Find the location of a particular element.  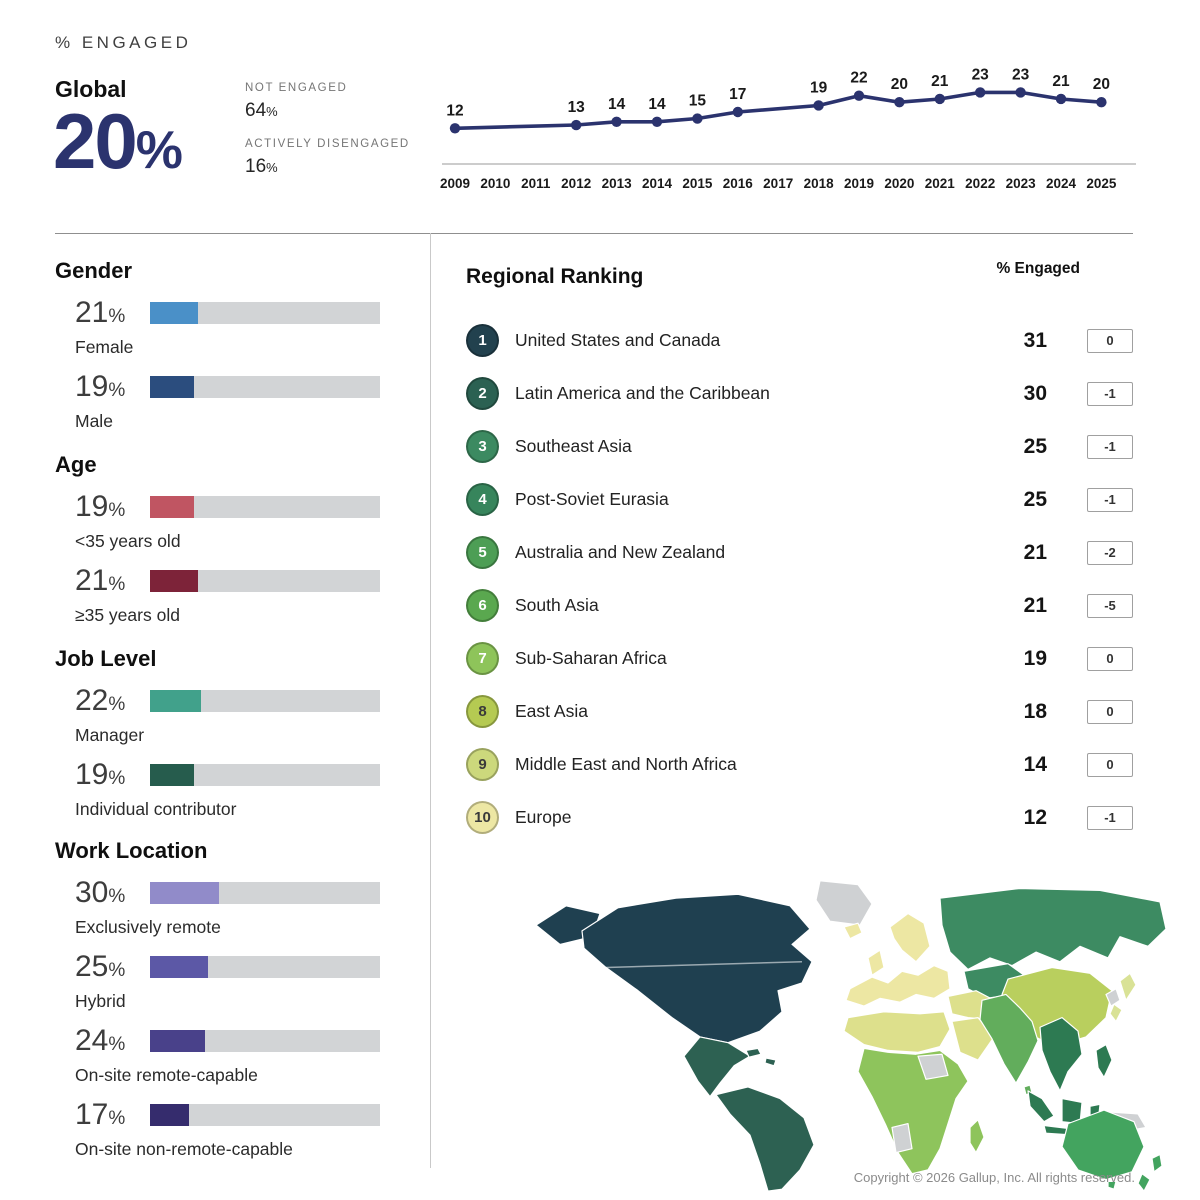

page-title: % ENGAGED is located at coordinates (123, 42).